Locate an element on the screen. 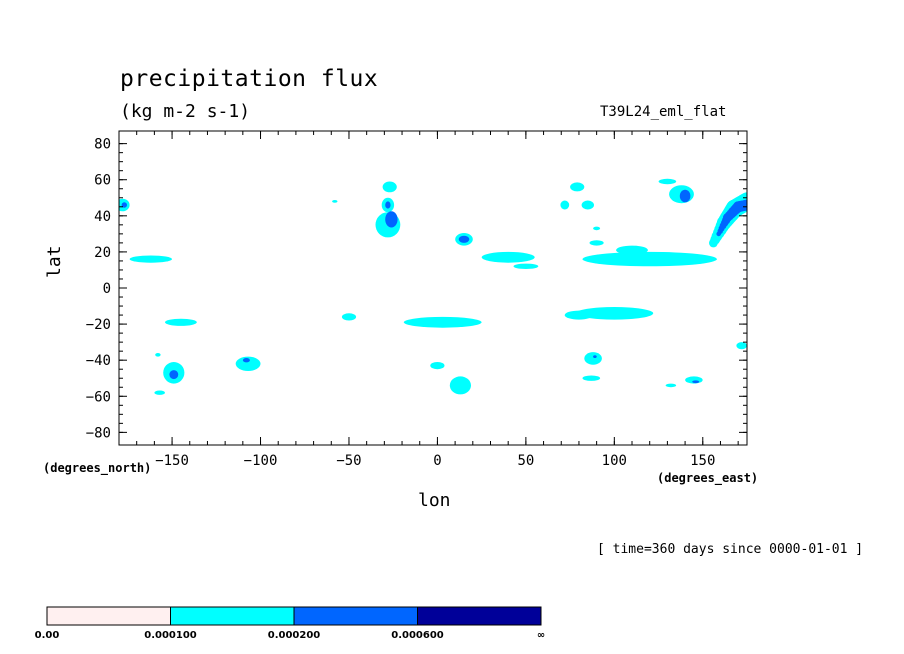  x-axis-label: lon is located at coordinates (434, 500).